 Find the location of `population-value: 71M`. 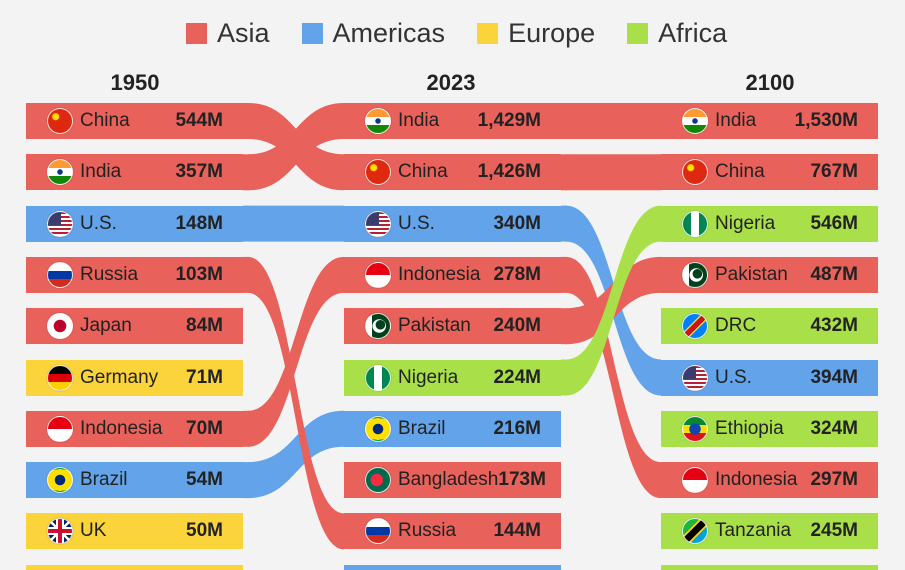

population-value: 71M is located at coordinates (204, 377).